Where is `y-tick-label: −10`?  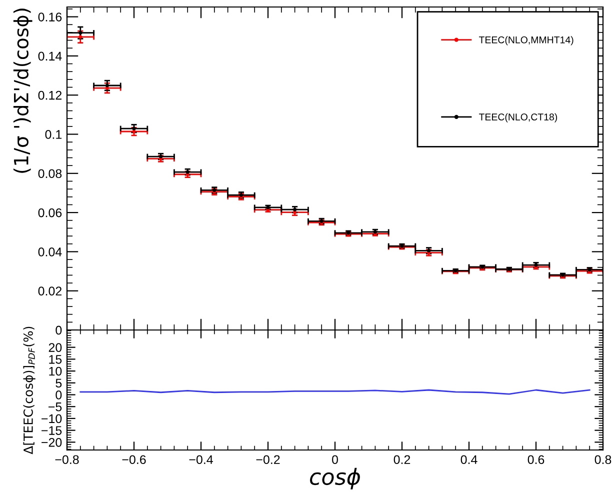 y-tick-label: −10 is located at coordinates (52, 419).